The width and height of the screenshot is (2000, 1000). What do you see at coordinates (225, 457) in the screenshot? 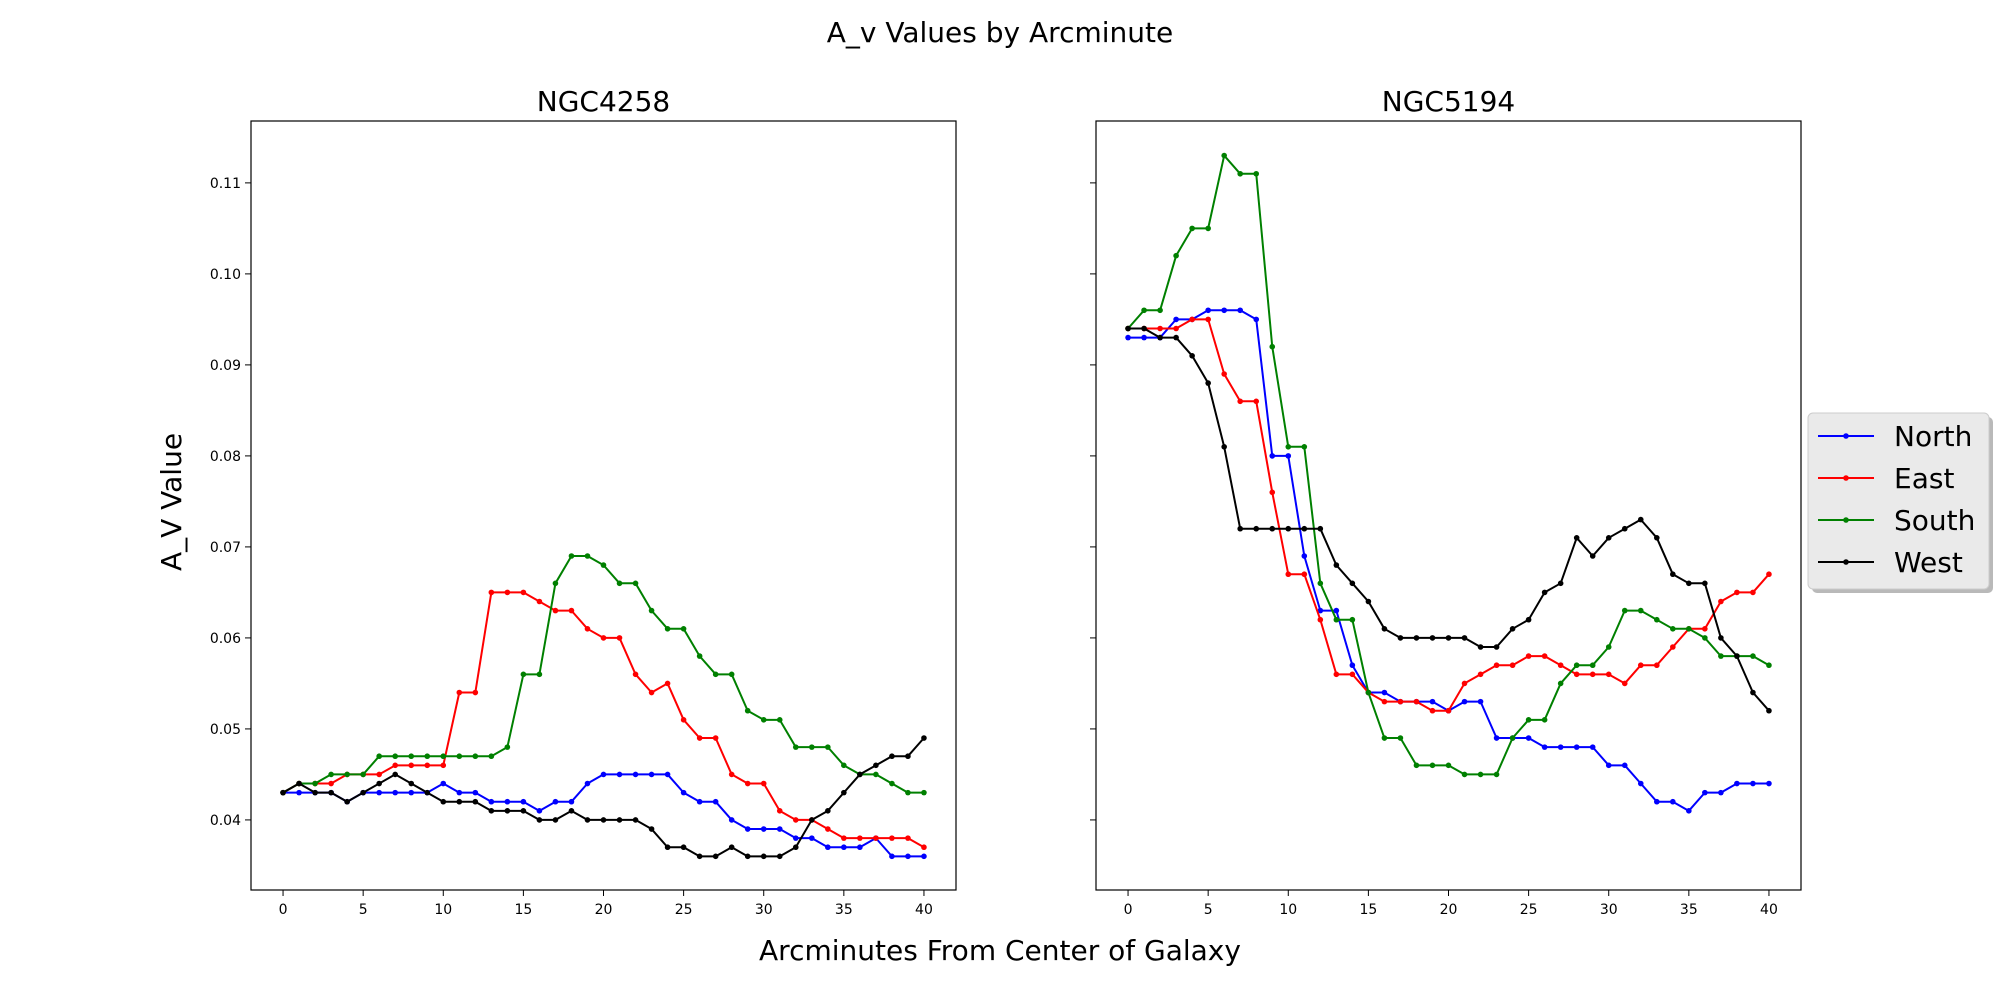
I see `y-tick-label: 0.08` at bounding box center [225, 457].